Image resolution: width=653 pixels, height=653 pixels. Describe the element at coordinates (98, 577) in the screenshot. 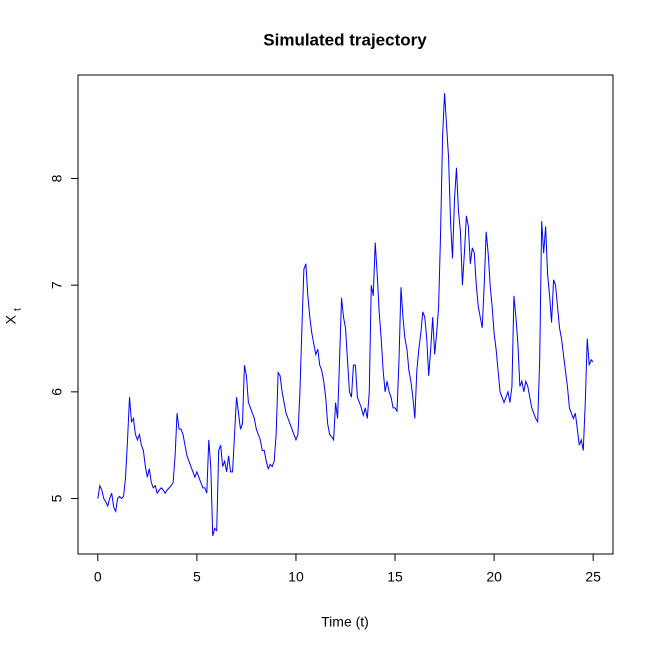

I see `x-tick-label: 0` at that location.